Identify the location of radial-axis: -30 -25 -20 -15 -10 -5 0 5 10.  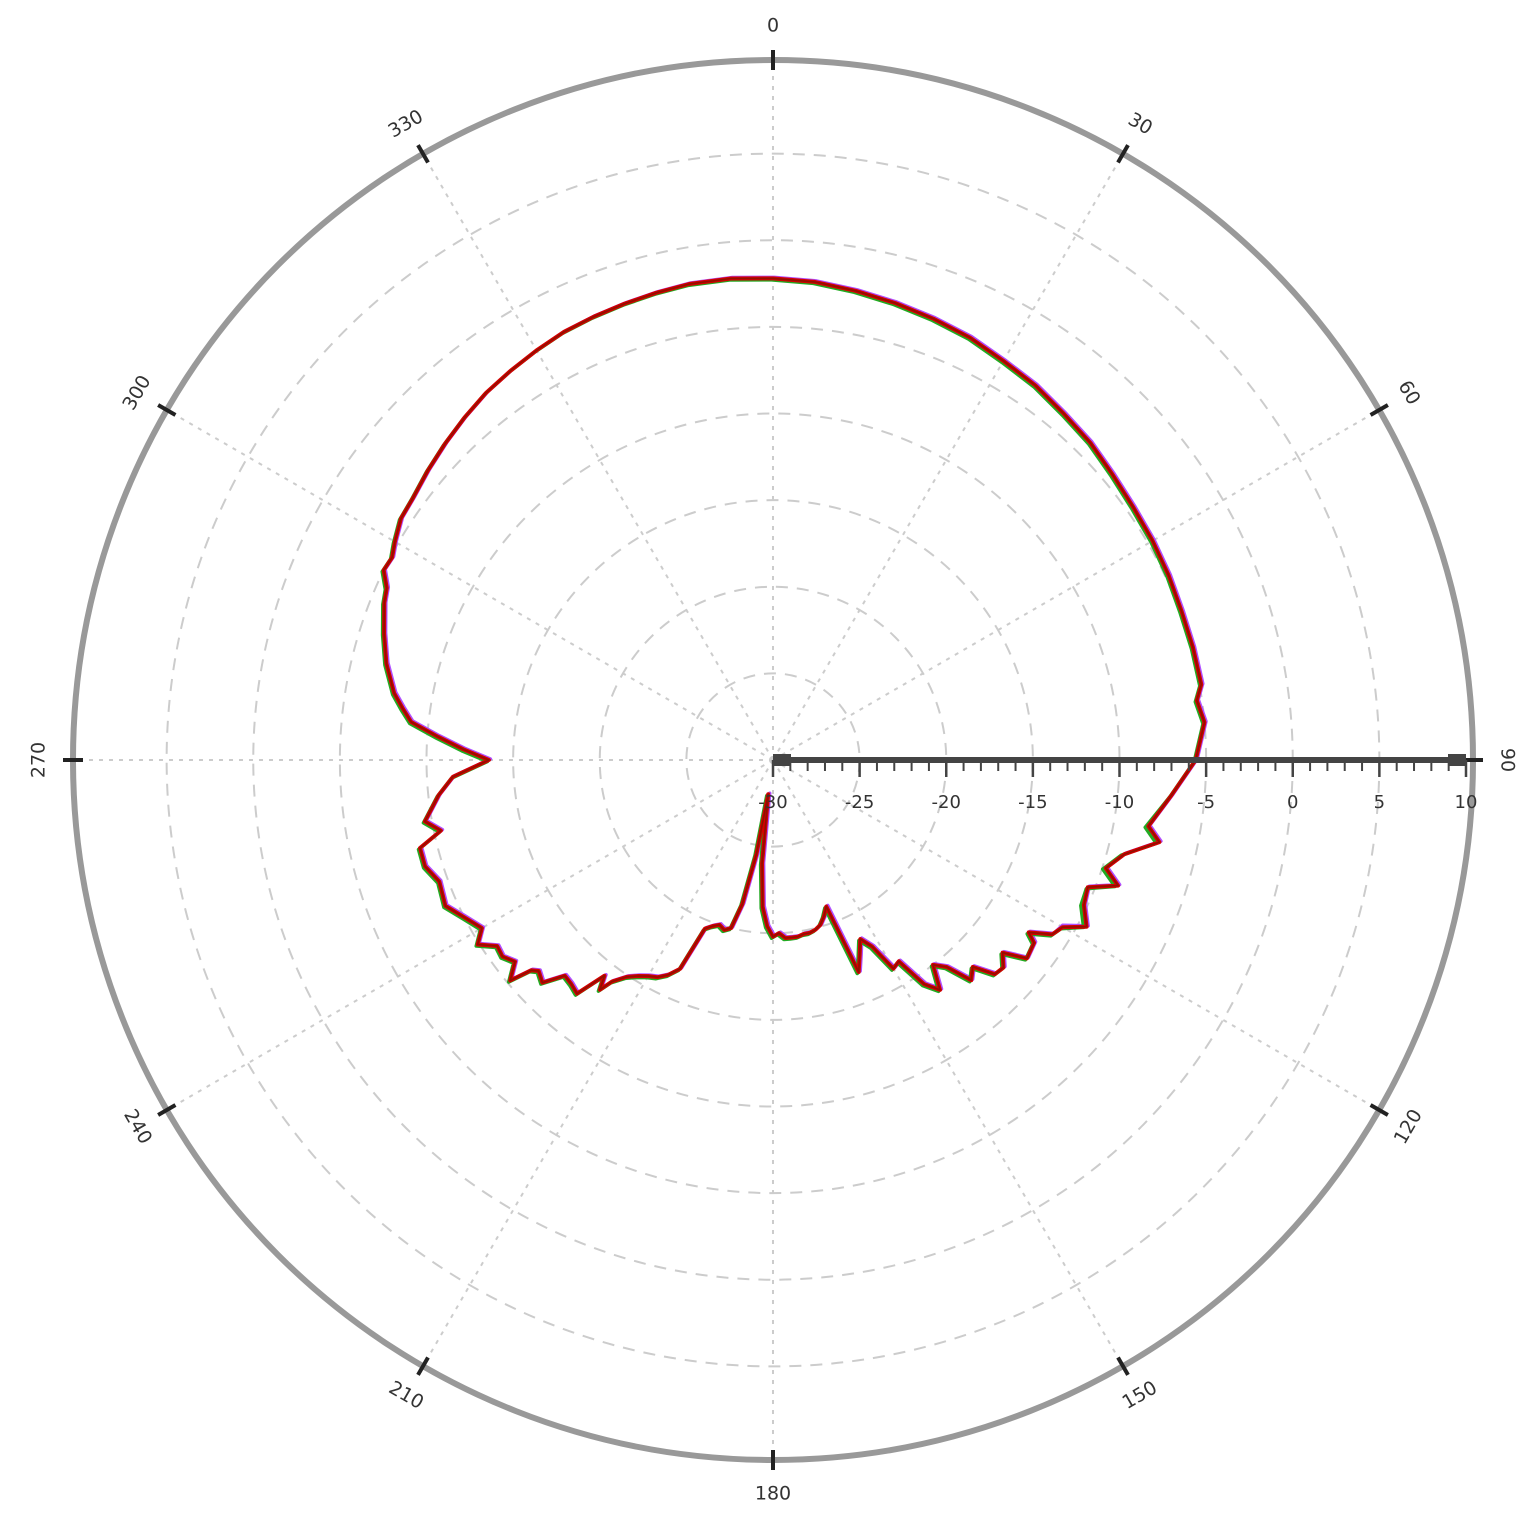
(1117, 783).